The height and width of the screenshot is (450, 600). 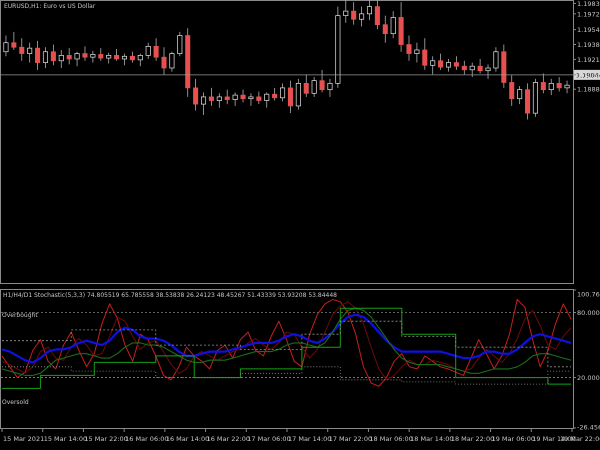 I want to click on time-tick-label: 16 Mar 06:00, so click(x=146, y=439).